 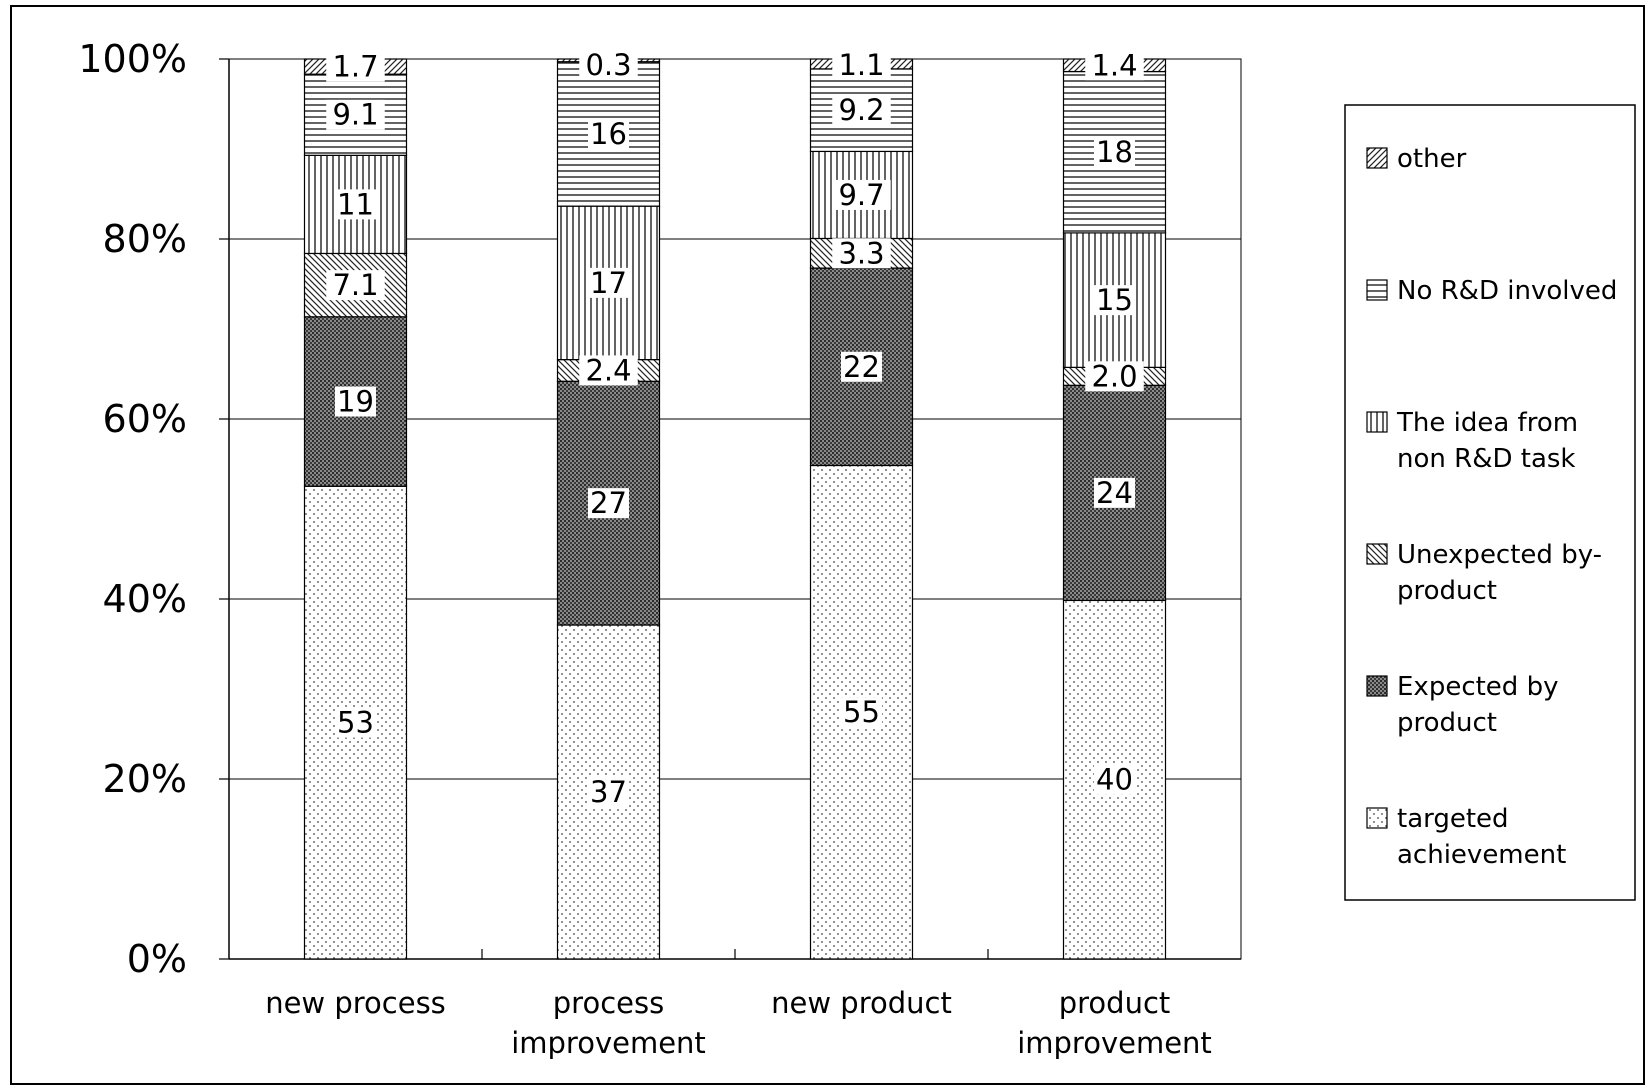 What do you see at coordinates (145, 239) in the screenshot?
I see `y-tick-label: 80%` at bounding box center [145, 239].